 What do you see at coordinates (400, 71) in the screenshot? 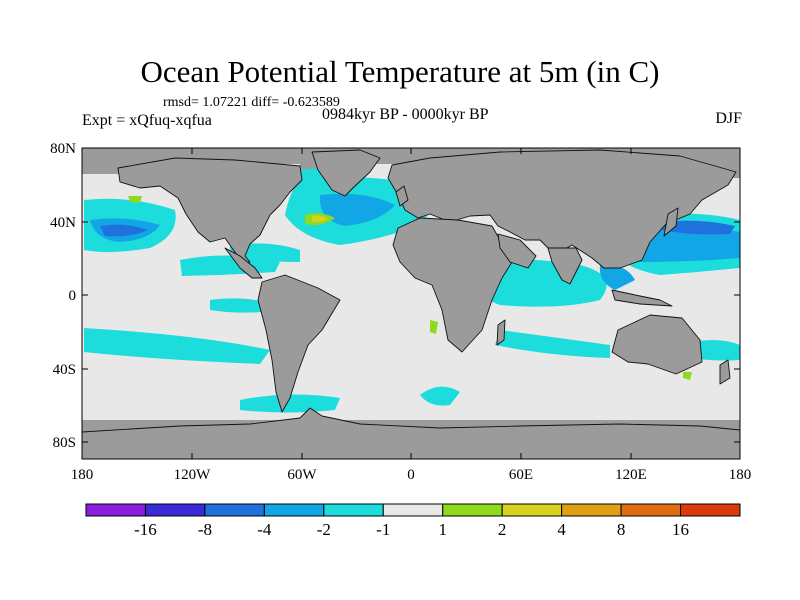
I see `map-title: Ocean Potential Temperature at 5m (in C)` at bounding box center [400, 71].